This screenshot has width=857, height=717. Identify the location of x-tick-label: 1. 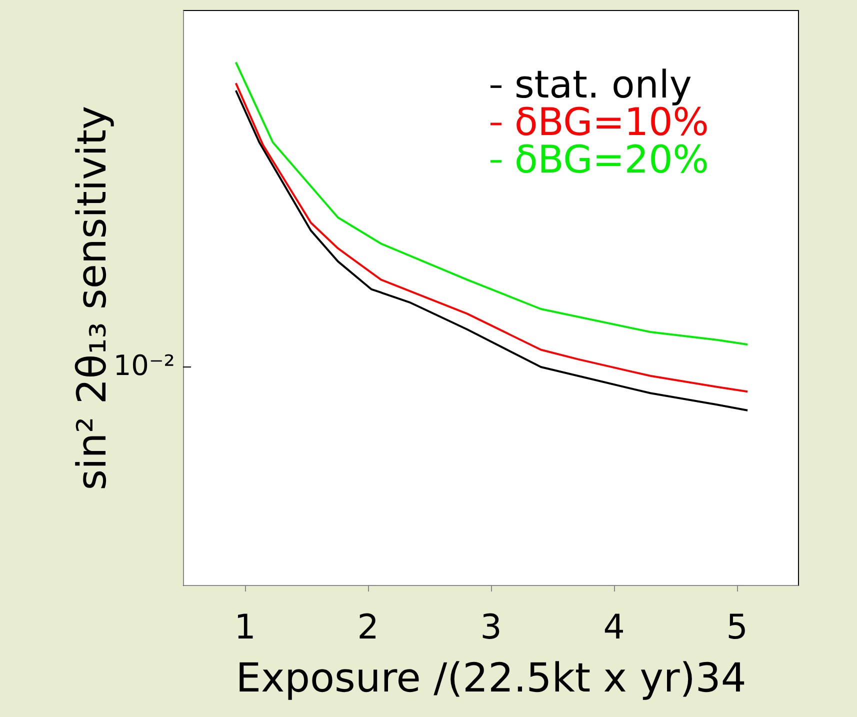
(245, 628).